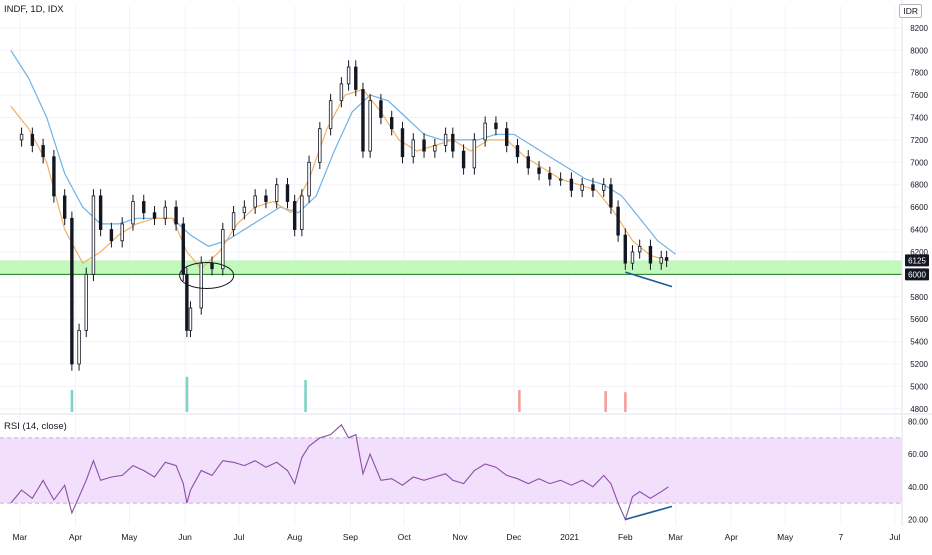 Image resolution: width=932 pixels, height=555 pixels. Describe the element at coordinates (34, 9) in the screenshot. I see `symbol-header: INDF, 1D, IDX` at that location.